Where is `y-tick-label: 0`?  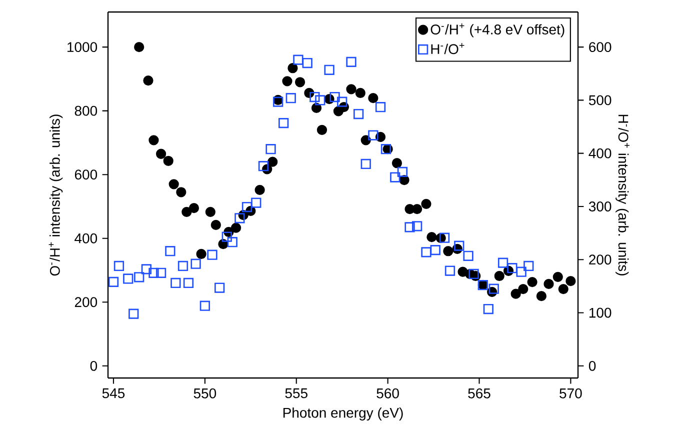 y-tick-label: 0 is located at coordinates (94, 365).